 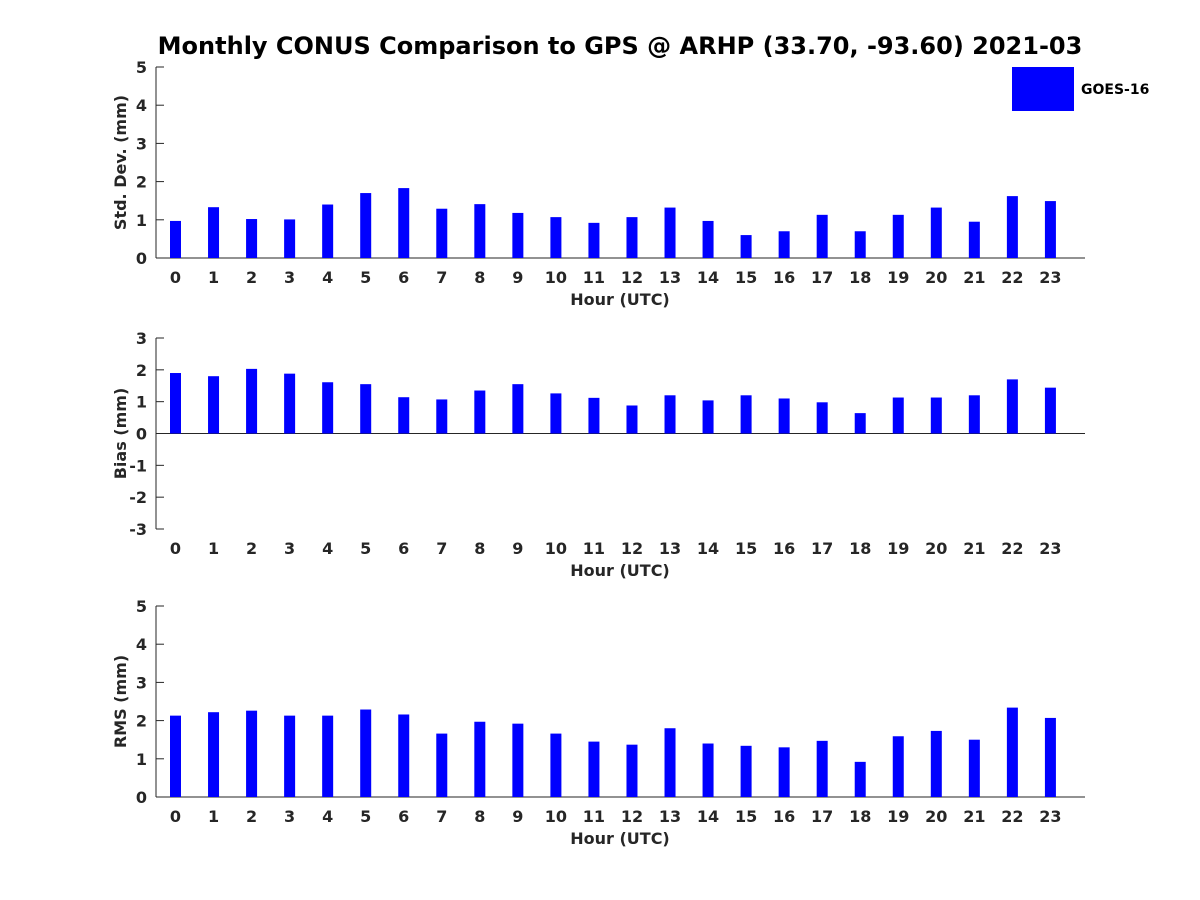 I want to click on y-tick-label: 0, so click(x=141, y=797).